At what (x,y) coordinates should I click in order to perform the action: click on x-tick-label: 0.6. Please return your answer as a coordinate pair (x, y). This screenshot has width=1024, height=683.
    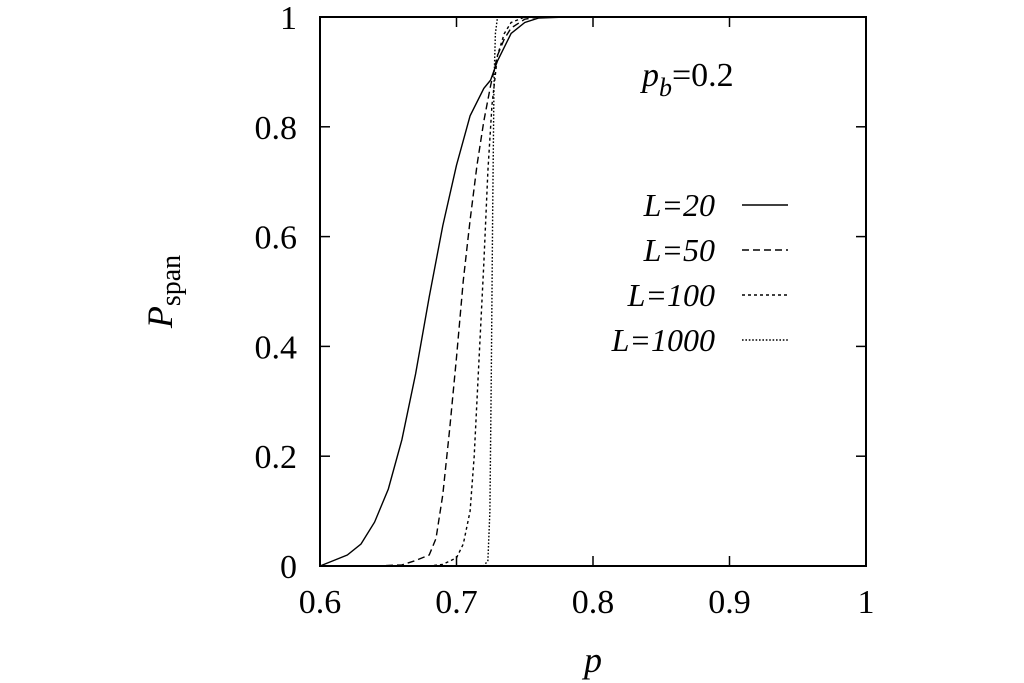
    Looking at the image, I should click on (320, 602).